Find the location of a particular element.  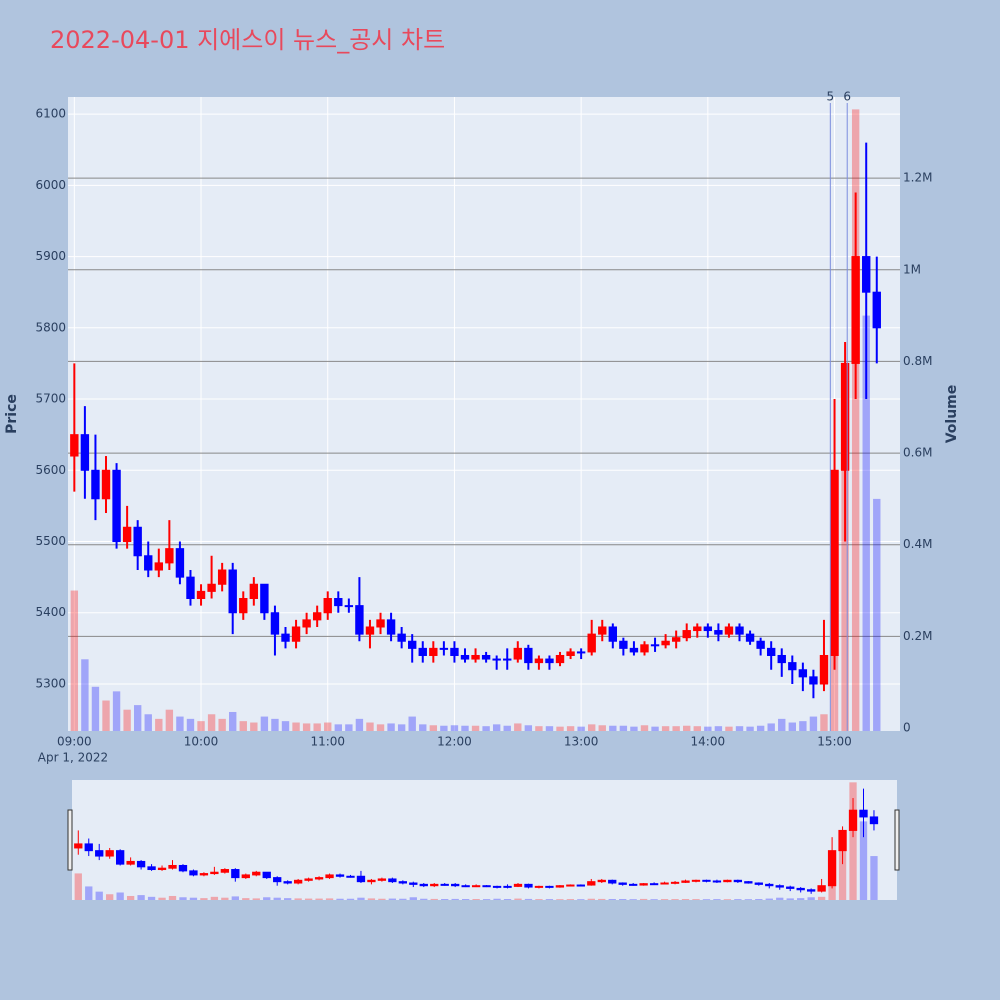

y2-tick-label: 1.2M is located at coordinates (917, 178).